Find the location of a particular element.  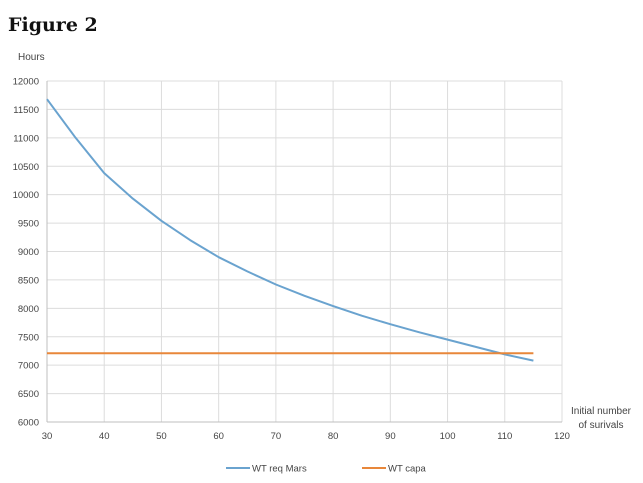

y-tick-label: 9500 is located at coordinates (28, 224).